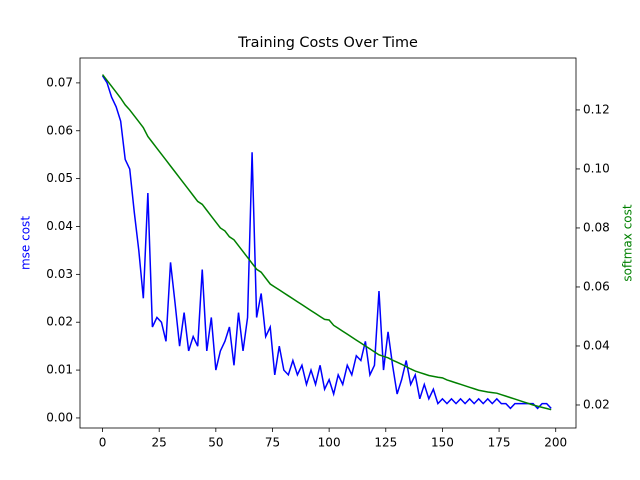 This screenshot has height=480, width=640. What do you see at coordinates (329, 443) in the screenshot?
I see `x-tick-label: 100` at bounding box center [329, 443].